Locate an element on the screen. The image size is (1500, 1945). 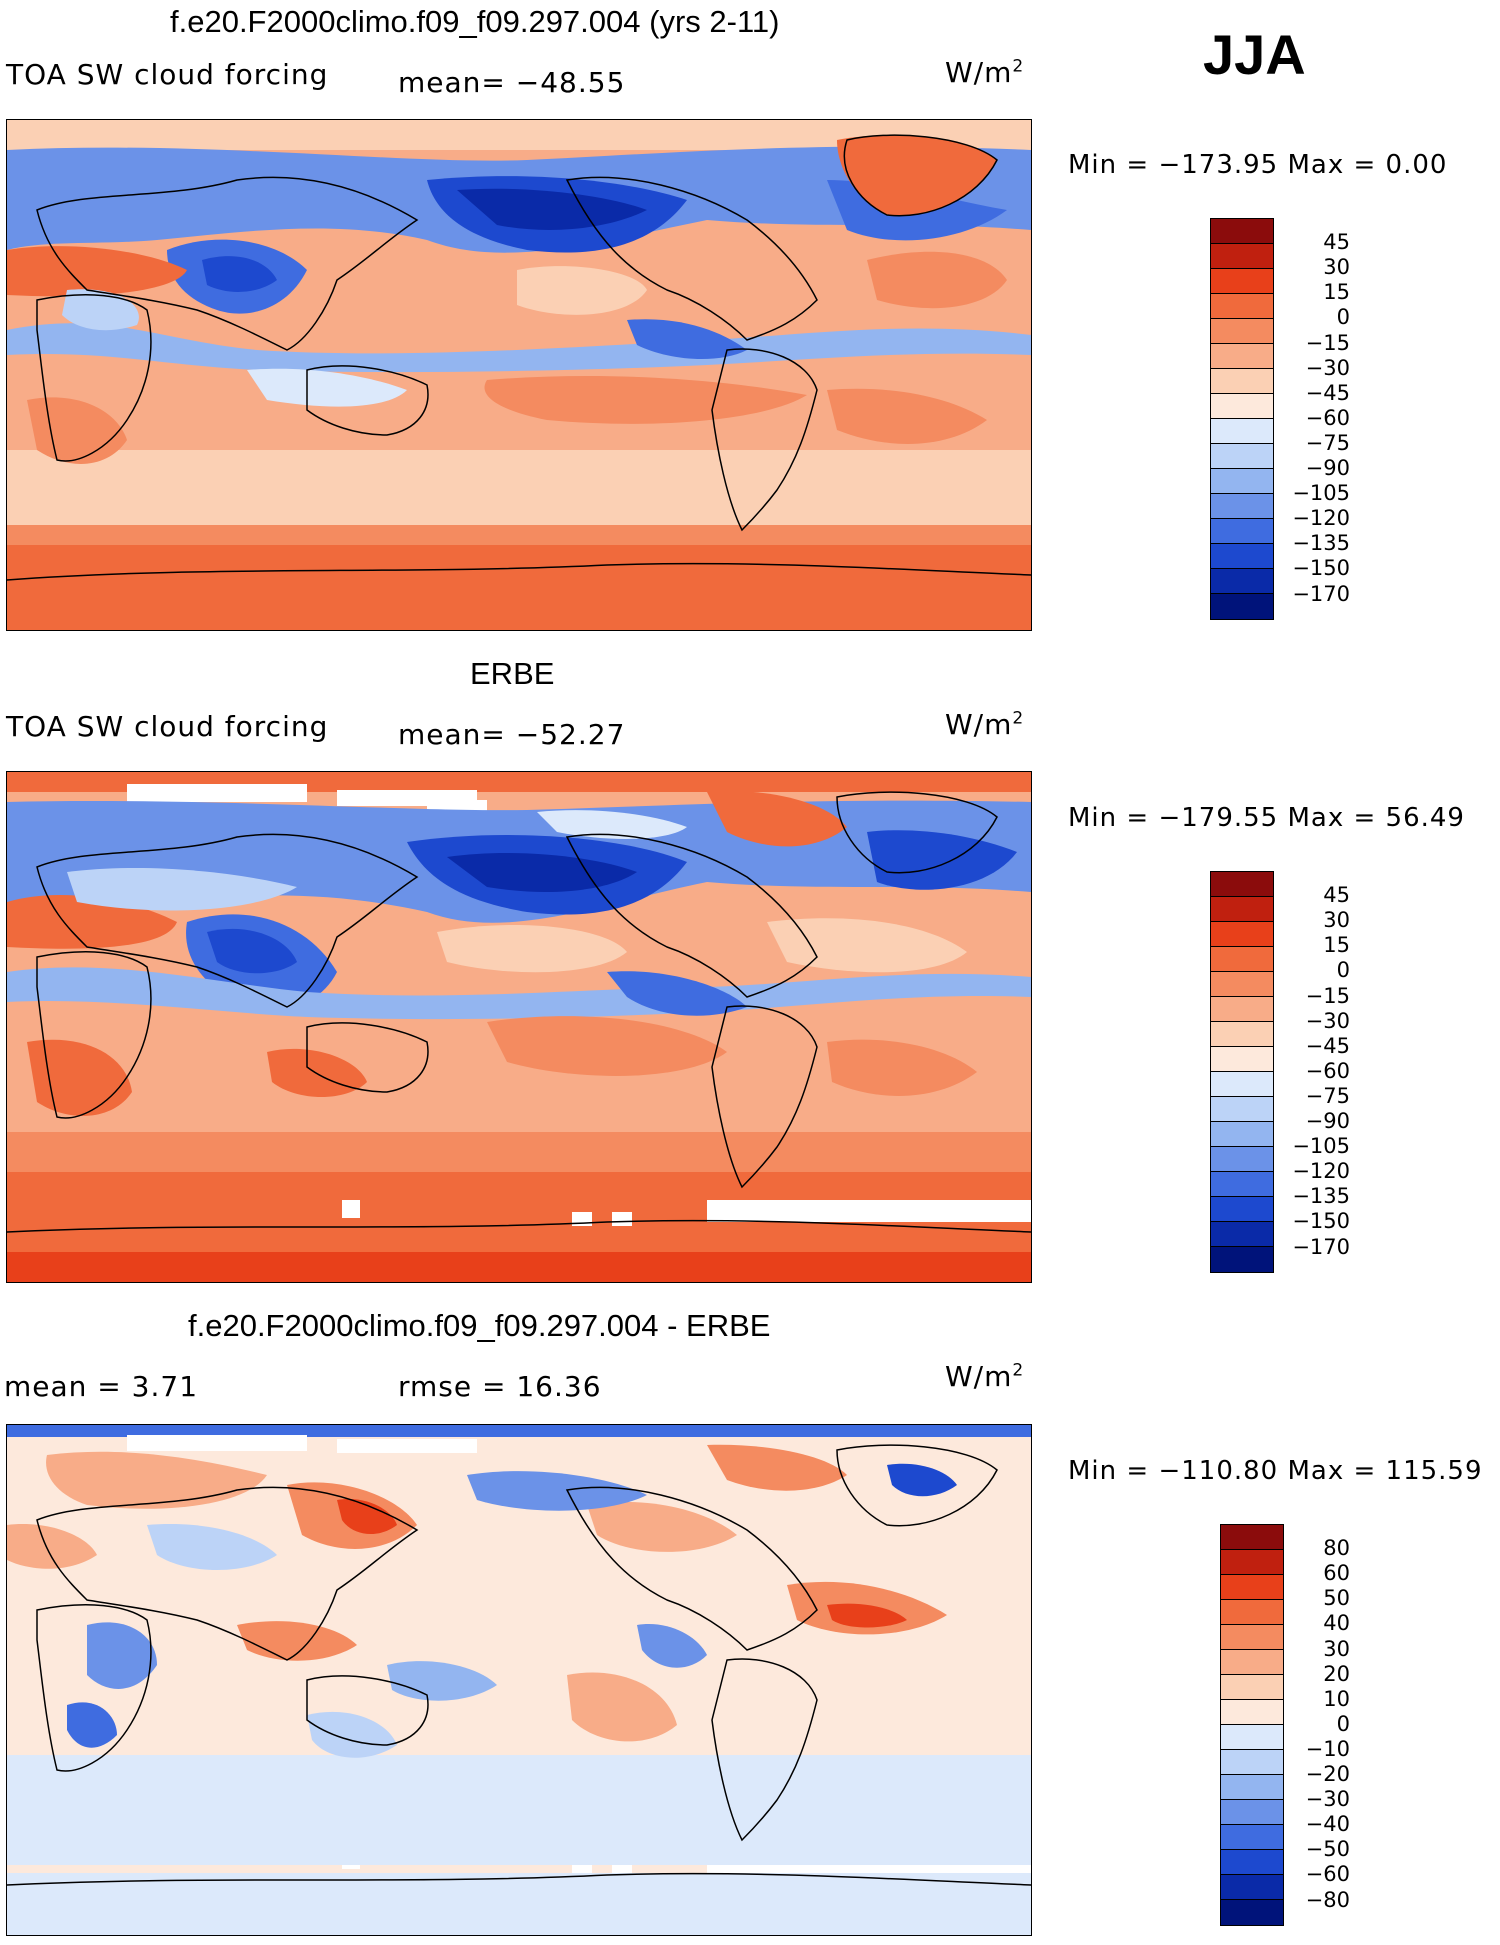
panel-1-variable-label: TOA SW cloud forcing is located at coordinates (167, 74).